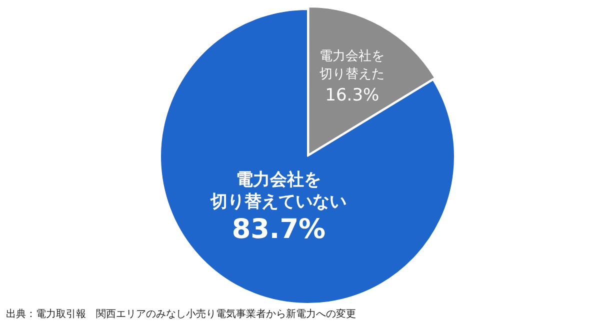 Image resolution: width=615 pixels, height=325 pixels. Describe the element at coordinates (352, 95) in the screenshot. I see `data-label: 16.3%` at that location.